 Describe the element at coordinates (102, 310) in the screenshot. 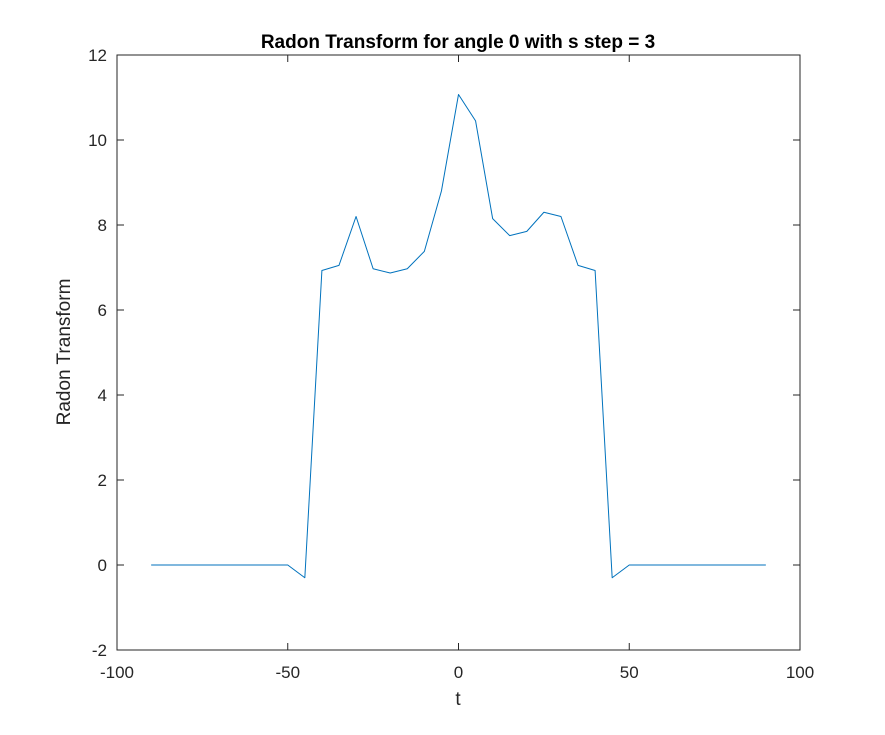

I see `y-tick-label: 6` at that location.